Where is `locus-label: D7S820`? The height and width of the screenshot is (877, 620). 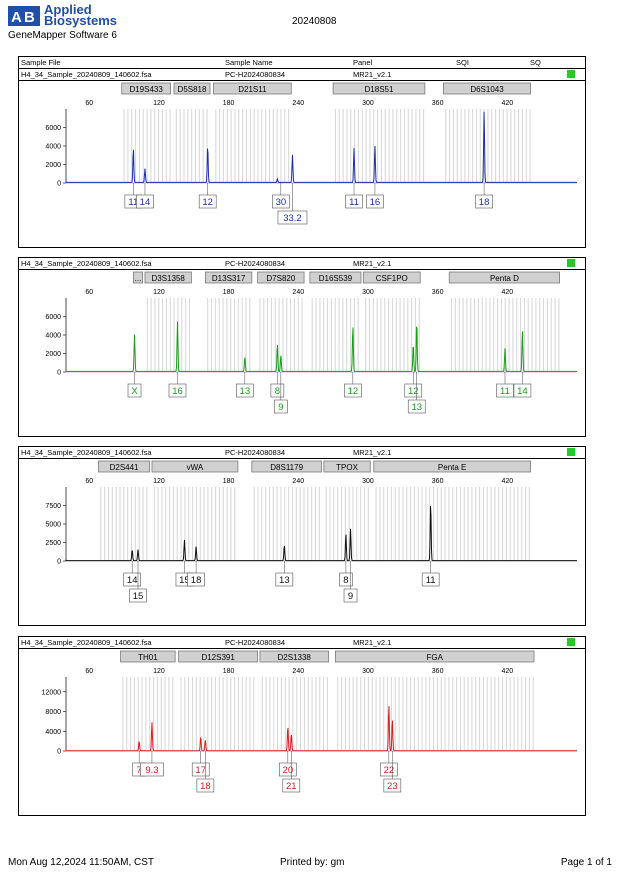 locus-label: D7S820 is located at coordinates (280, 278).